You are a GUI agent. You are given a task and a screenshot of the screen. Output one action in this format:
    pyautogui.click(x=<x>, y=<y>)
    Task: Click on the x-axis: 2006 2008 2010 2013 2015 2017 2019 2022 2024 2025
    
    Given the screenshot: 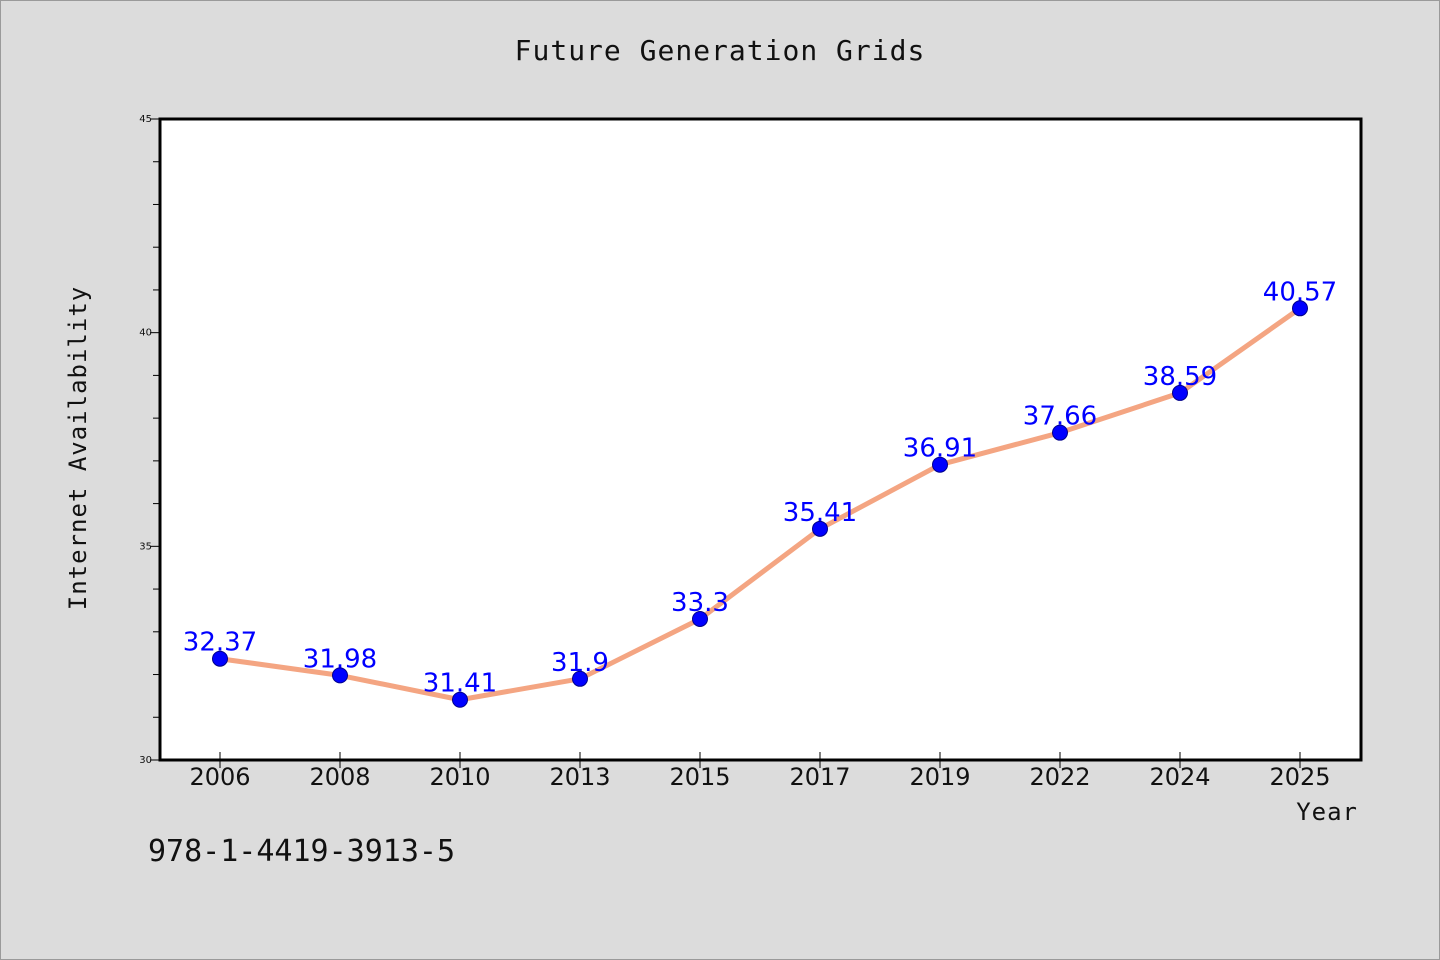 What is the action you would take?
    pyautogui.click(x=760, y=771)
    